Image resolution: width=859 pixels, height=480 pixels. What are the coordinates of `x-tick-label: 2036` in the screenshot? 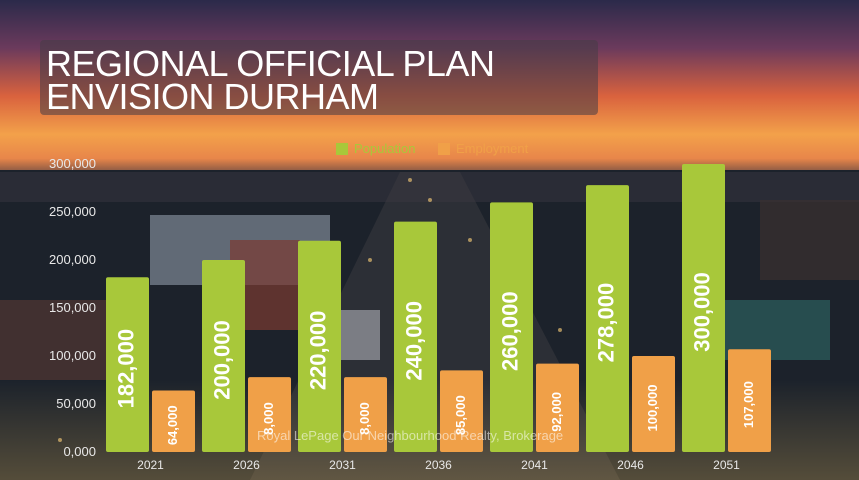 It's located at (438, 465).